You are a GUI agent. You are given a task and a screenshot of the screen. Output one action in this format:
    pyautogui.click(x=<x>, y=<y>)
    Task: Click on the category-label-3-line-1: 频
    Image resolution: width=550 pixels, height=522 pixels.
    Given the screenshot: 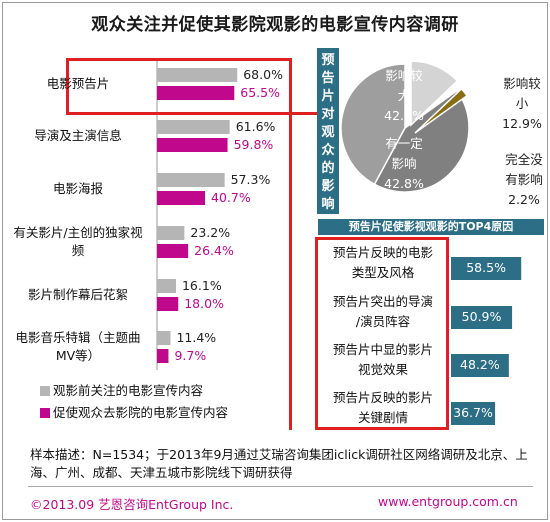 What is the action you would take?
    pyautogui.click(x=78, y=250)
    